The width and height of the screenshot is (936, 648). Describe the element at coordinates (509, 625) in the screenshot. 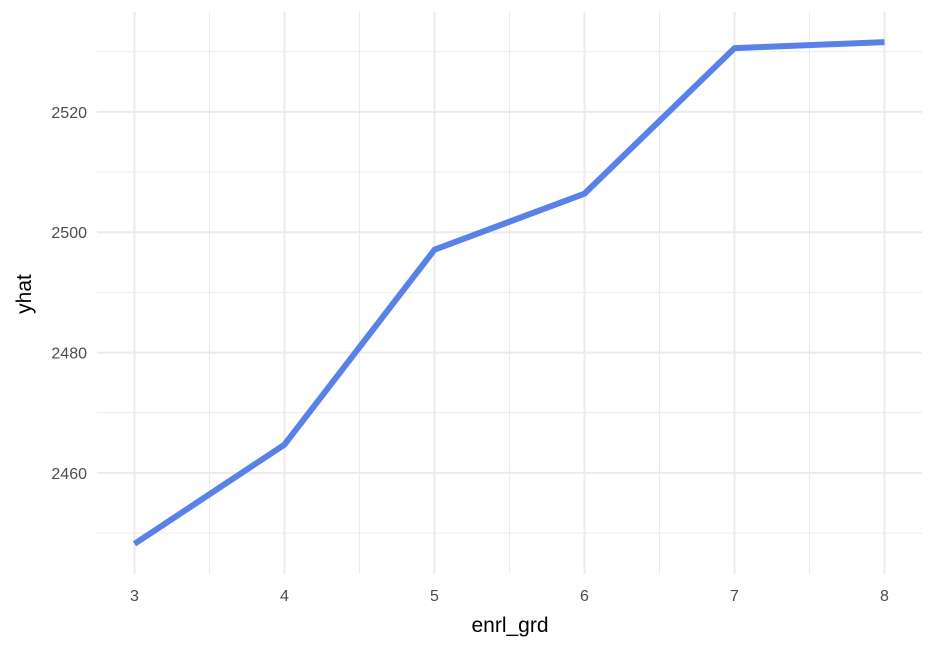

I see `x-axis-title: enrl_grd` at that location.